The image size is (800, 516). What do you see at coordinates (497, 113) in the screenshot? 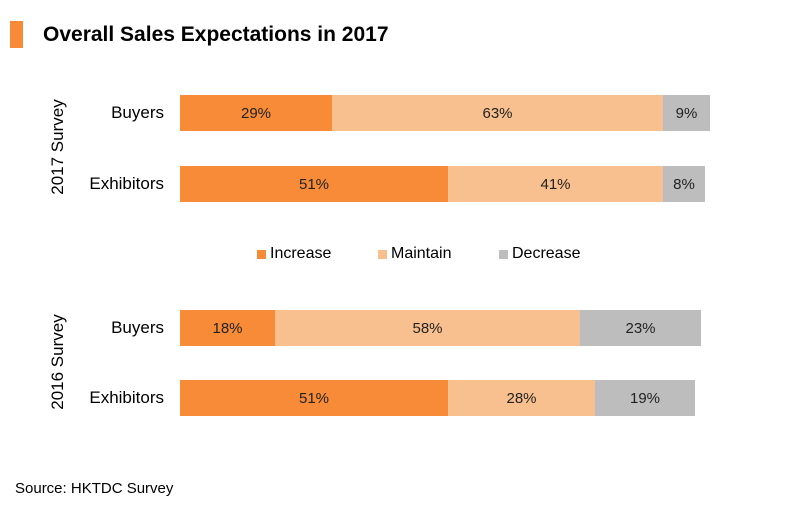
I see `bar-segment-maintain: 63%` at bounding box center [497, 113].